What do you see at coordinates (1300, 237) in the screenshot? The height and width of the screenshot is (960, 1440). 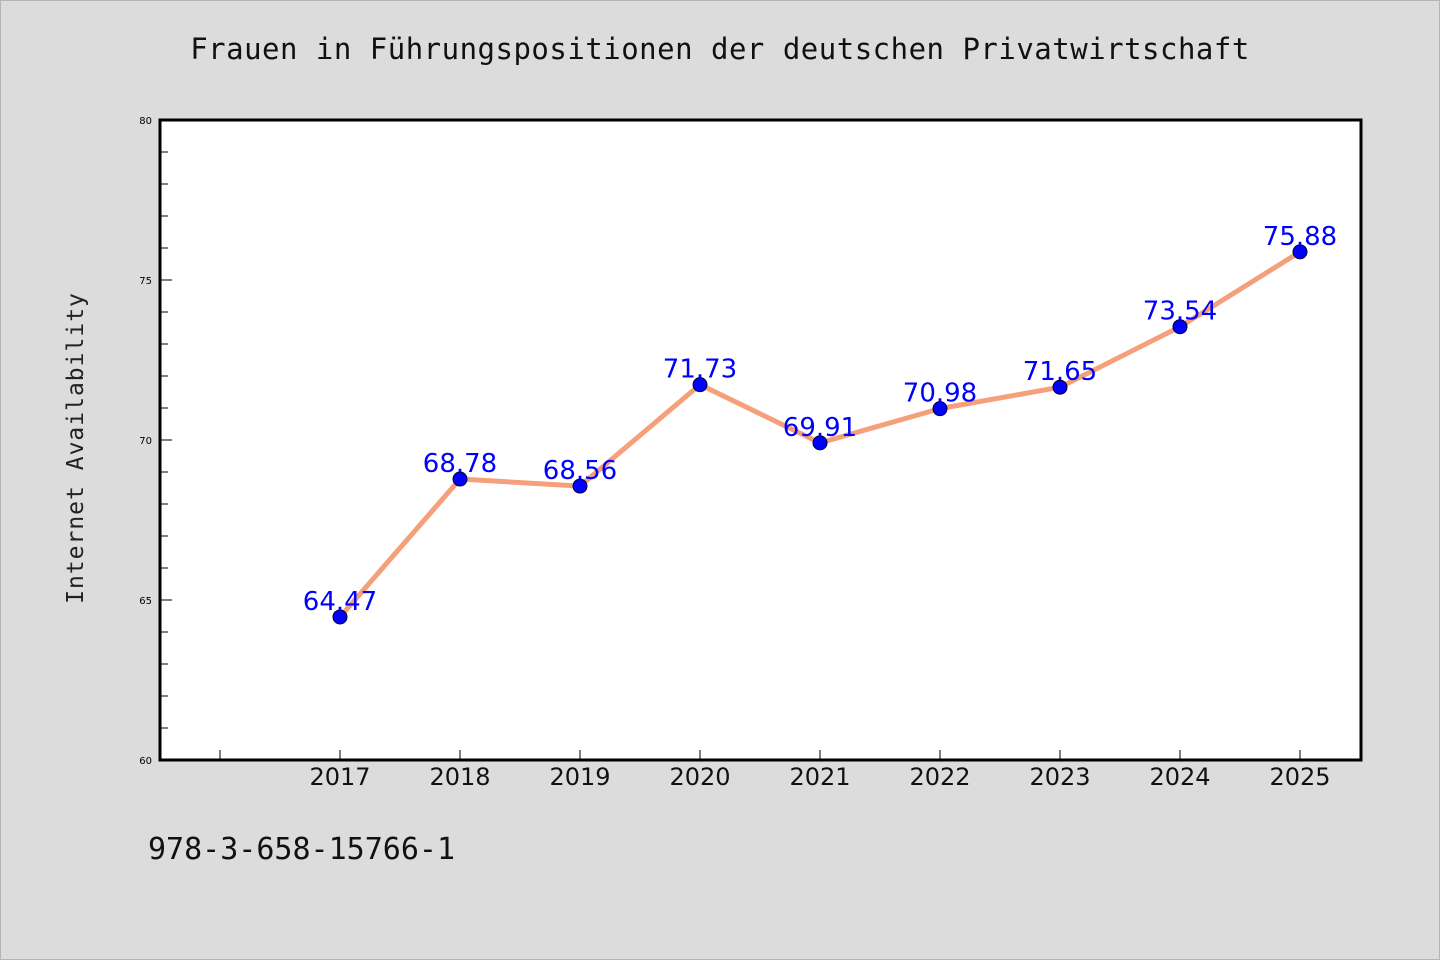 I see `data-label: 75.88` at bounding box center [1300, 237].